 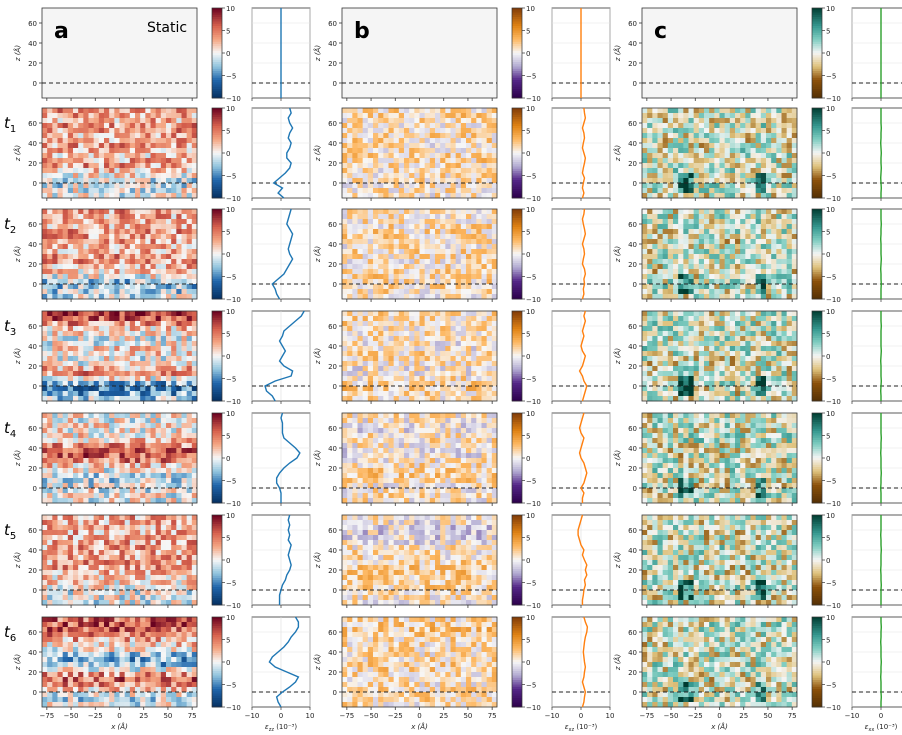 What do you see at coordinates (528, 154) in the screenshot?
I see `colorbar-tick-label: 0` at bounding box center [528, 154].